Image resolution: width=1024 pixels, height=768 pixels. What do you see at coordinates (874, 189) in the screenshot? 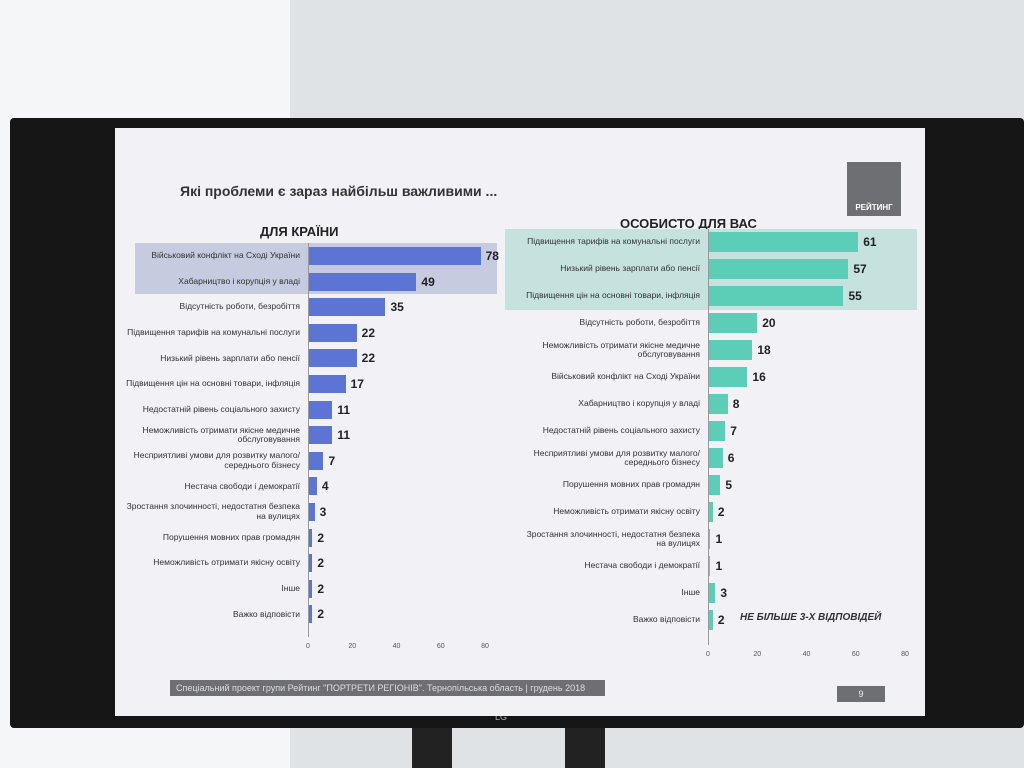
I see `logo: РЕЙТИНГ` at bounding box center [874, 189].